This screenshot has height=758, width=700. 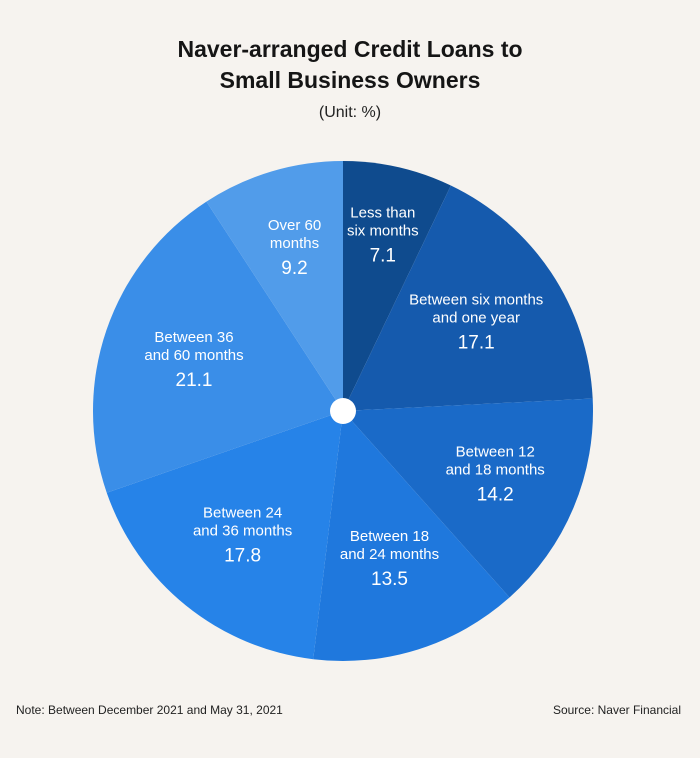 I want to click on slice-label-1-line-0: Between six months, so click(x=476, y=299).